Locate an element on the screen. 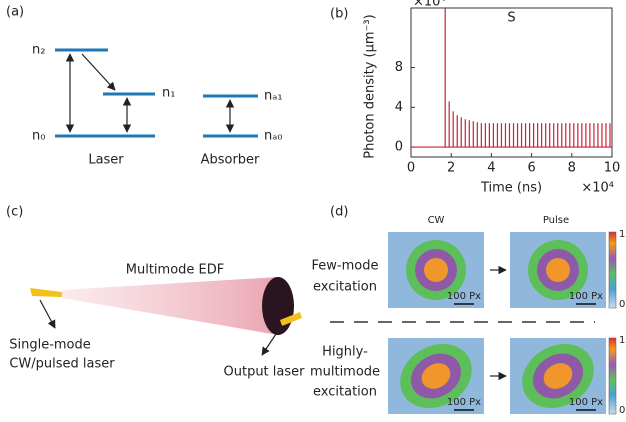 This screenshot has height=422, width=626. column-label: Pulse is located at coordinates (556, 220).